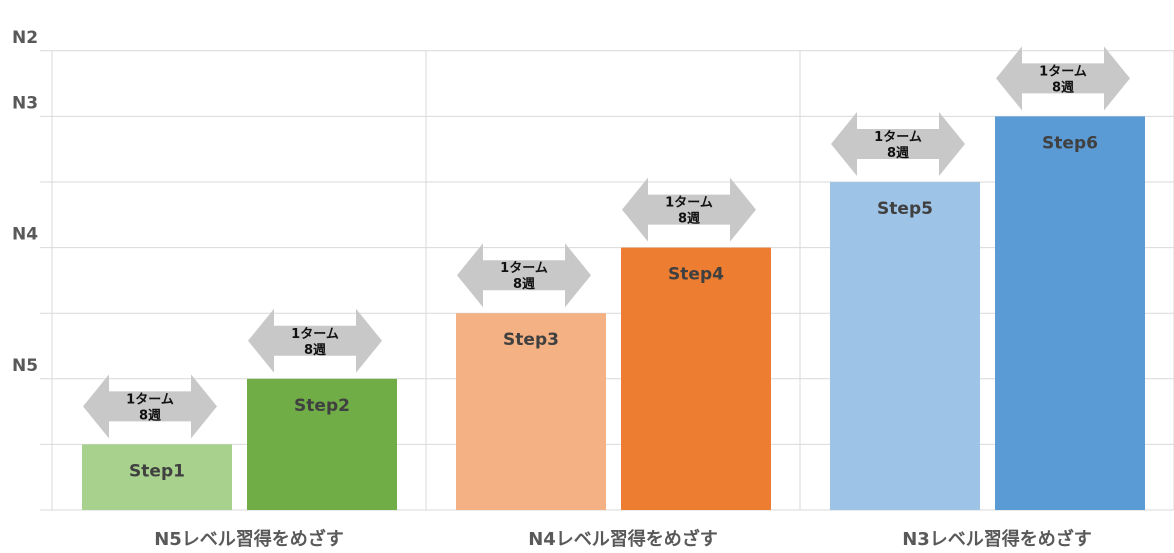 This screenshot has width=1174, height=553. Describe the element at coordinates (905, 346) in the screenshot. I see `bar-step5` at that location.